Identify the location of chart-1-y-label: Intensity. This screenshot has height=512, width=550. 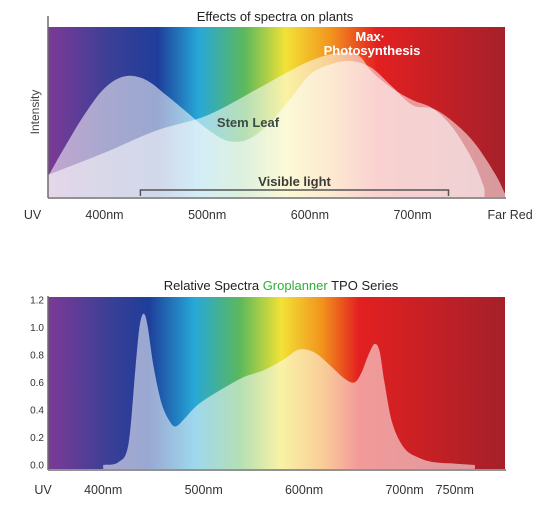
(35, 112).